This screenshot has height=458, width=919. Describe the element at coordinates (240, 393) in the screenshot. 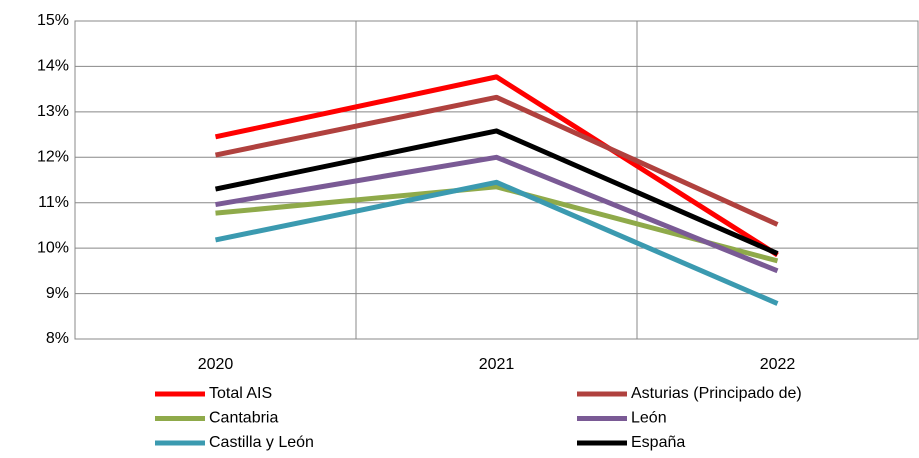

I see `legend-label: Total AIS` at that location.